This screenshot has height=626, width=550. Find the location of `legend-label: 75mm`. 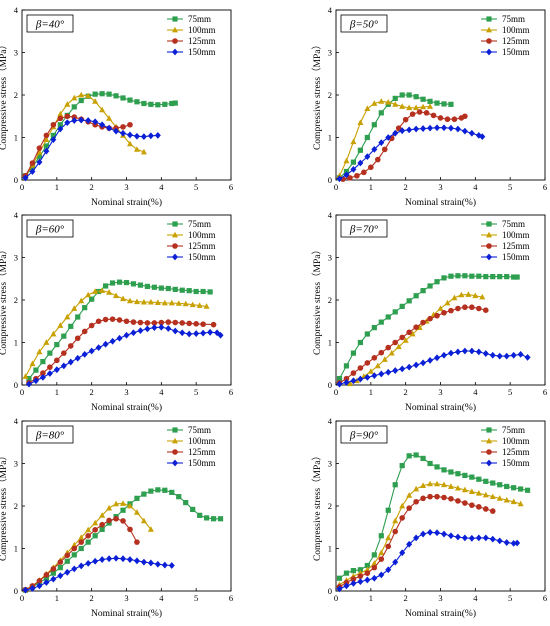

legend-label: 75mm is located at coordinates (513, 19).